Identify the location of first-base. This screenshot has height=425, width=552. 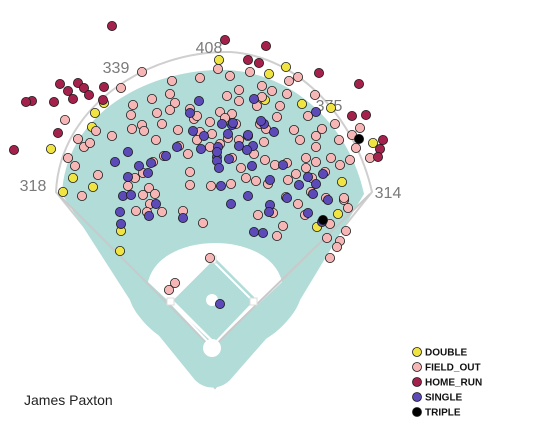
(253, 301).